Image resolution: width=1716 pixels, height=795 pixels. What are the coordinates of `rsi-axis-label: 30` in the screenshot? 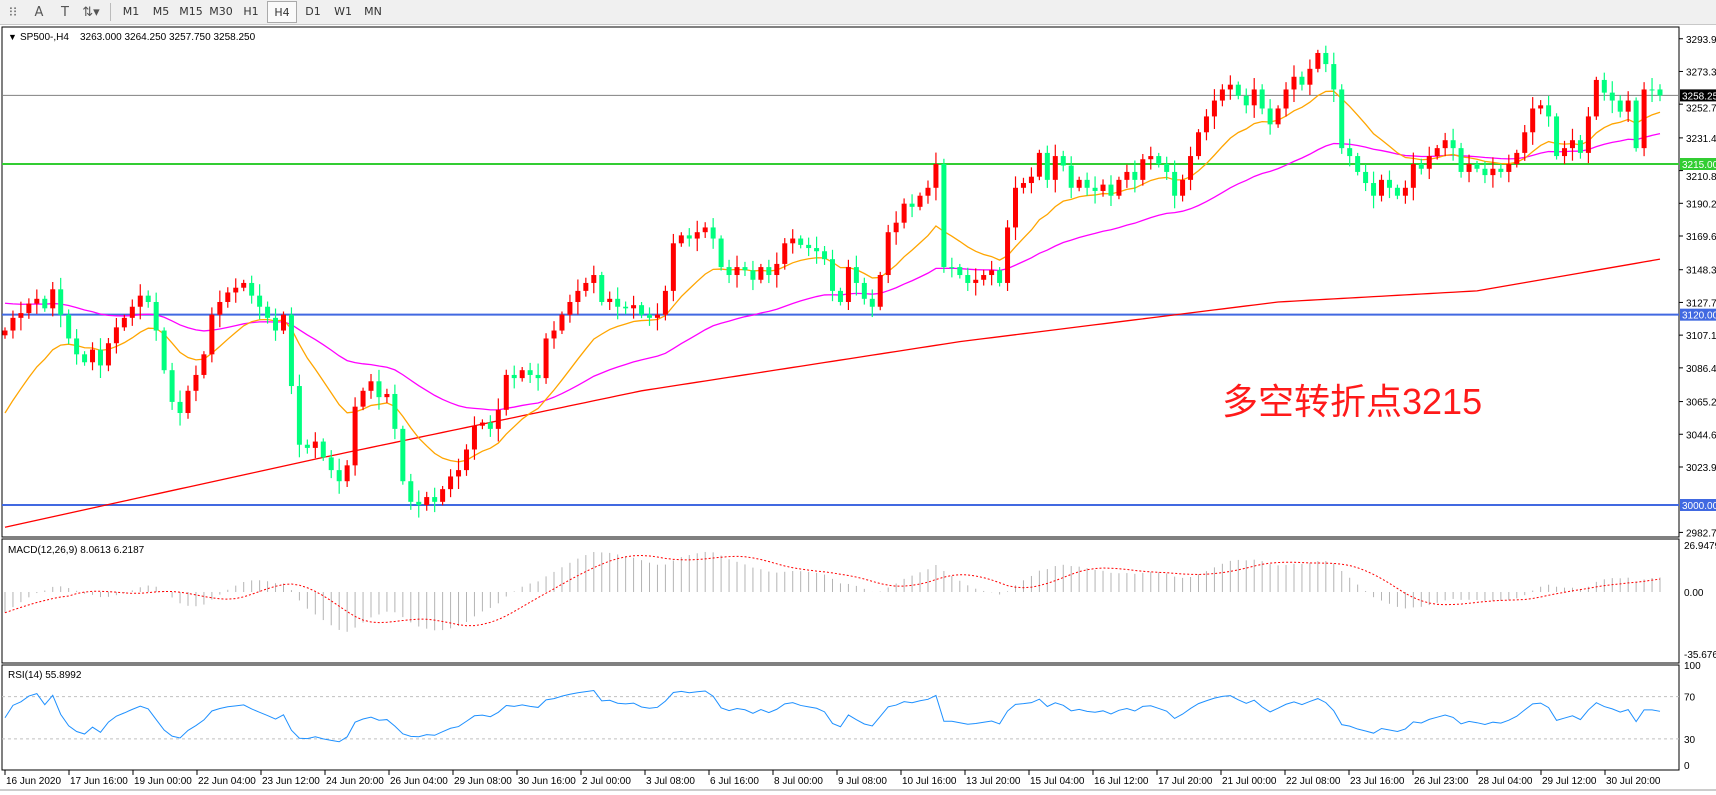 It's located at (1690, 740).